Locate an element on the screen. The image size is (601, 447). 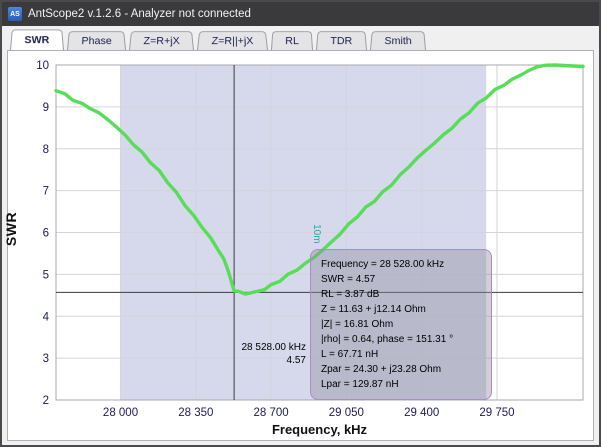
cursor-swr-label: 4.57 is located at coordinates (296, 360).